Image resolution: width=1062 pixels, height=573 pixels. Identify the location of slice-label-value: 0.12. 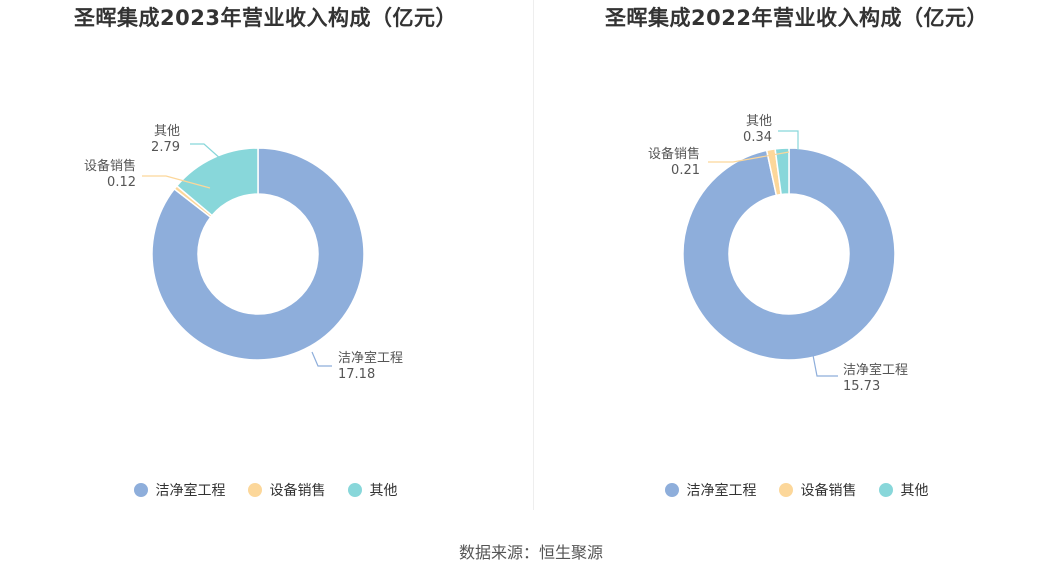
(121, 182).